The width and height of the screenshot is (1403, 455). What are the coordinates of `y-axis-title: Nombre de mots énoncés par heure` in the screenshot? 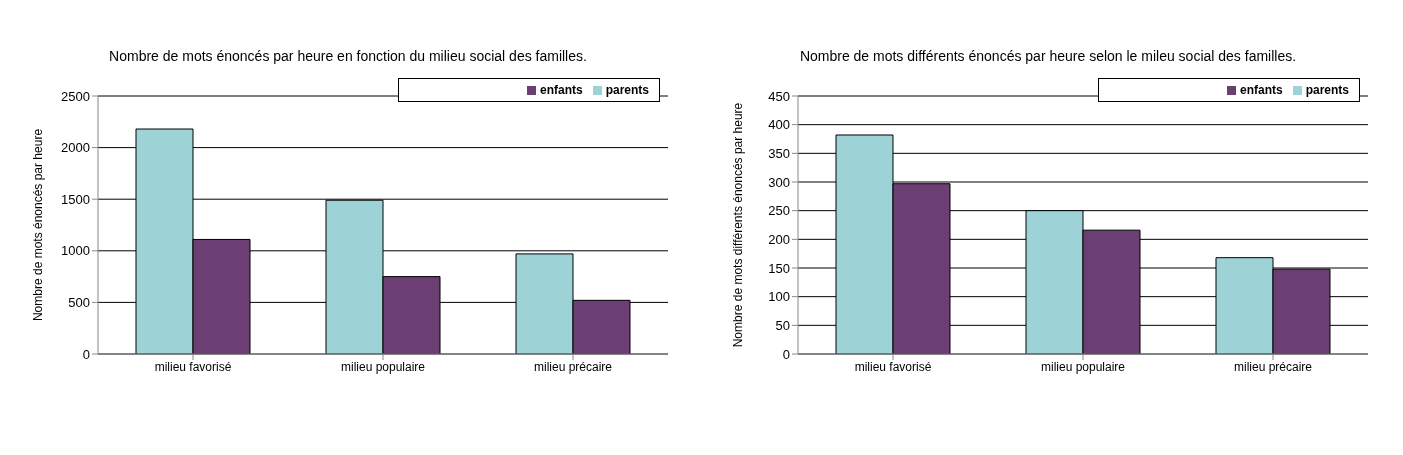 It's located at (38, 225).